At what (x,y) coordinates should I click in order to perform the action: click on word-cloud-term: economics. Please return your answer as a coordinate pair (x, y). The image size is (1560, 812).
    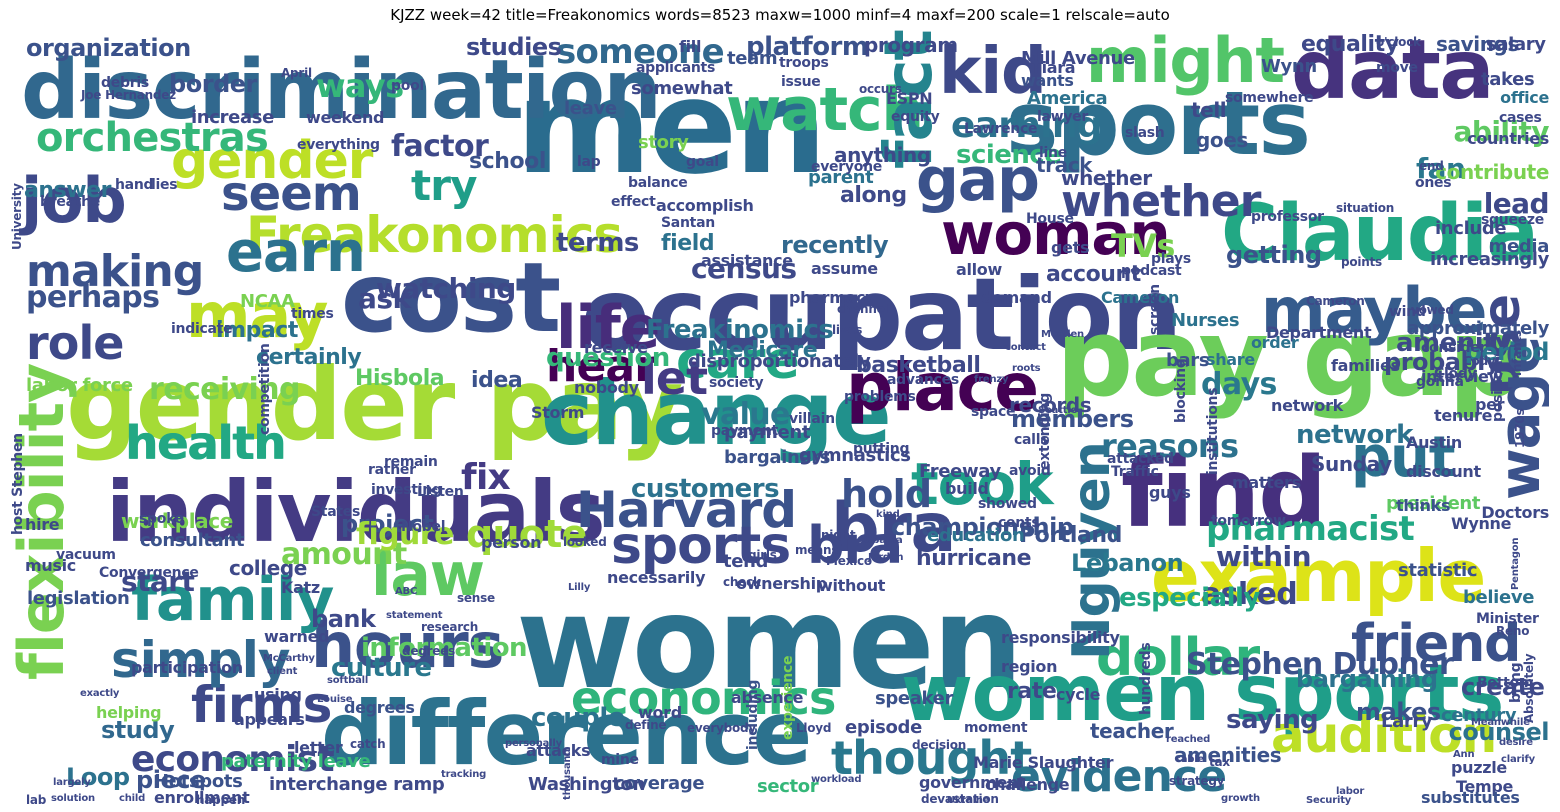
    Looking at the image, I should click on (703, 698).